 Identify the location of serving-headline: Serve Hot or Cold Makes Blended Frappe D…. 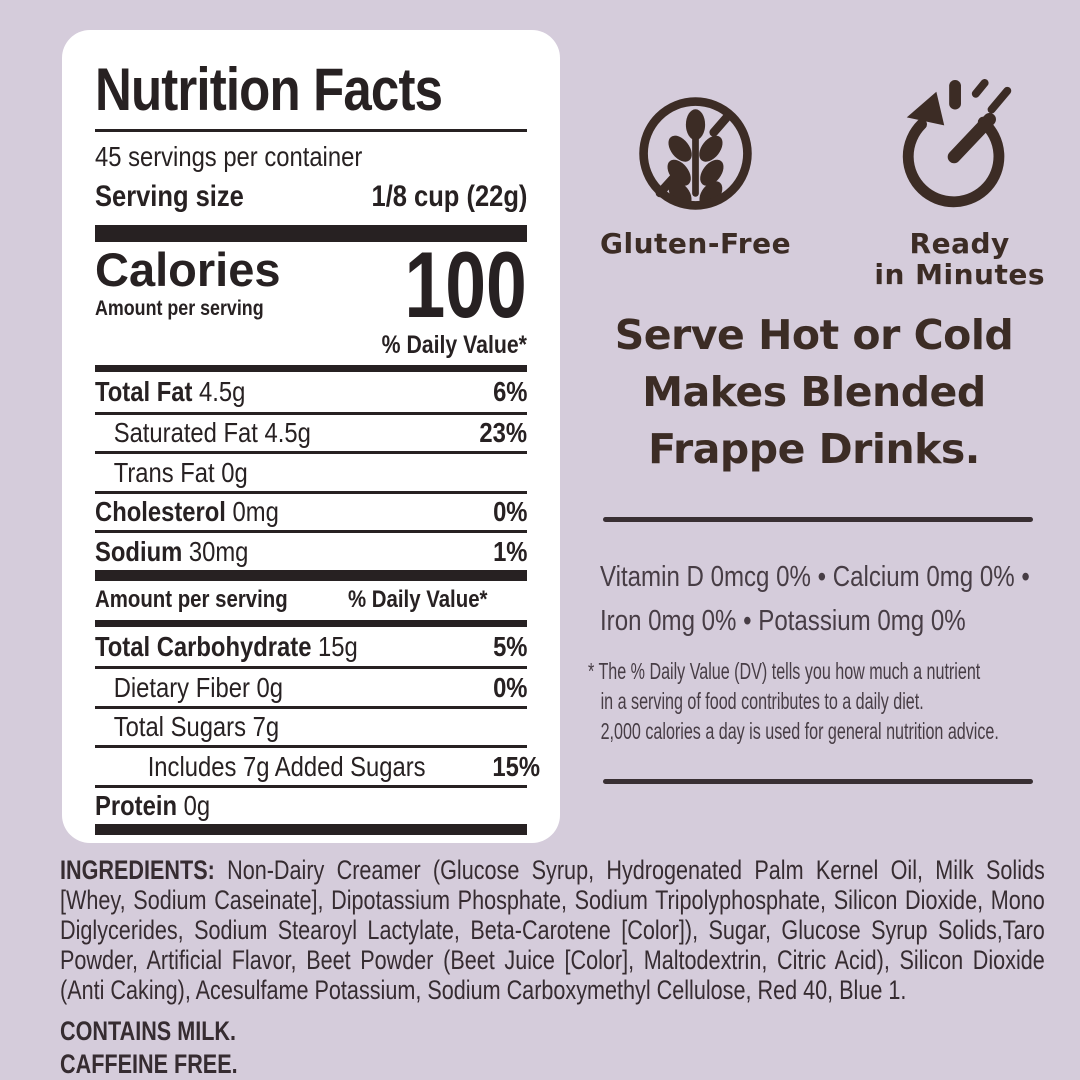
(814, 392).